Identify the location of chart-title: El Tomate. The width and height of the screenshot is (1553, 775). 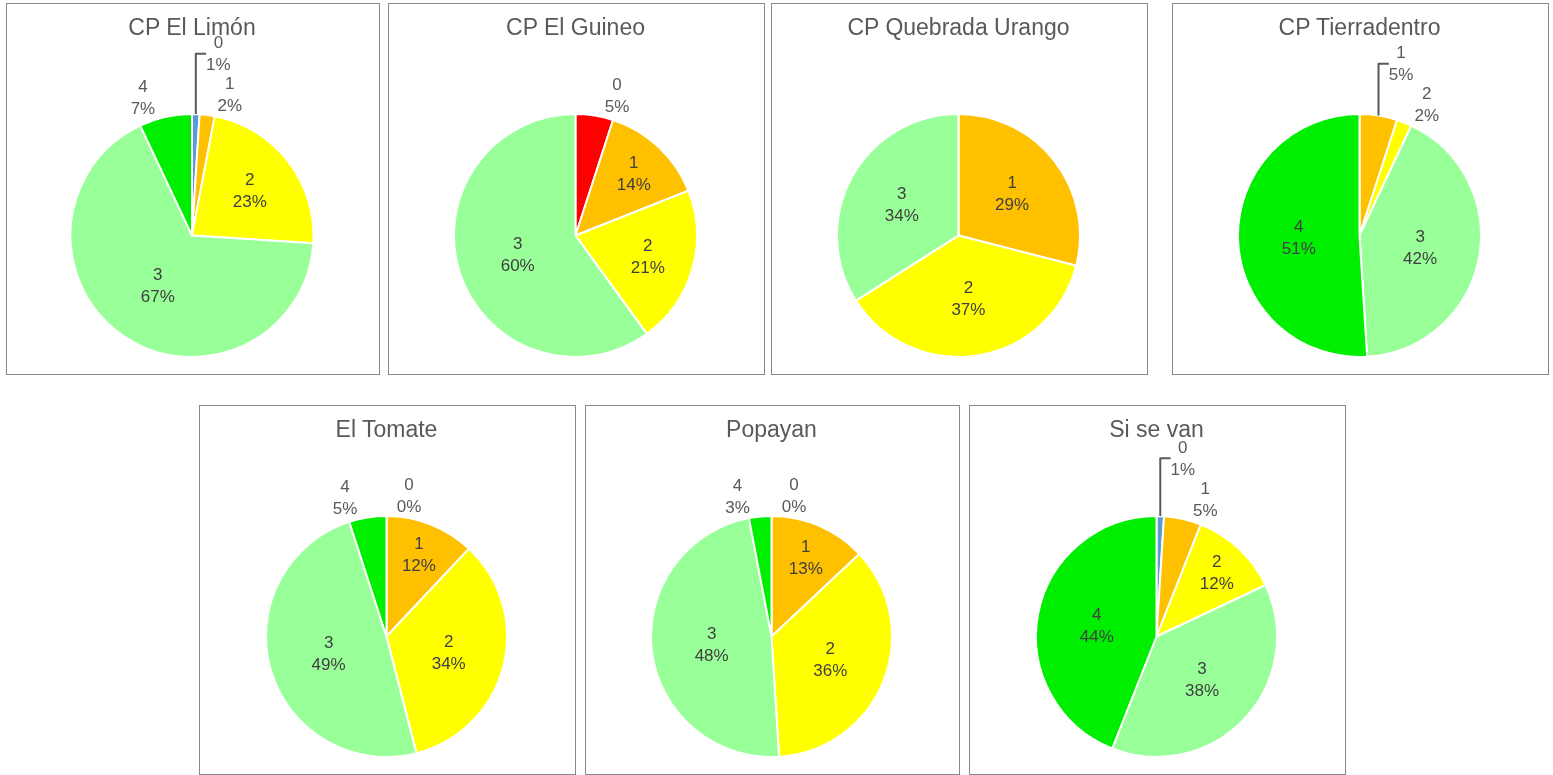
(386, 428).